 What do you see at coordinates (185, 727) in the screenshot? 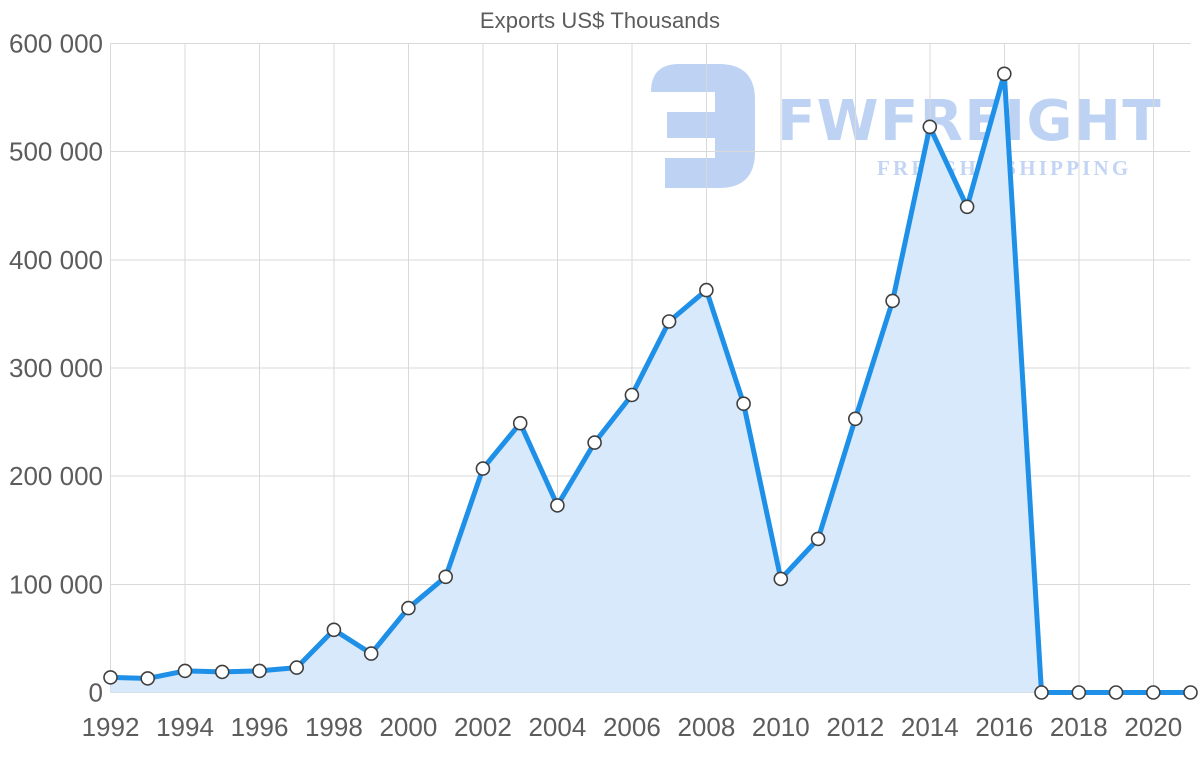
I see `x-axis-tick-label: 1994` at bounding box center [185, 727].